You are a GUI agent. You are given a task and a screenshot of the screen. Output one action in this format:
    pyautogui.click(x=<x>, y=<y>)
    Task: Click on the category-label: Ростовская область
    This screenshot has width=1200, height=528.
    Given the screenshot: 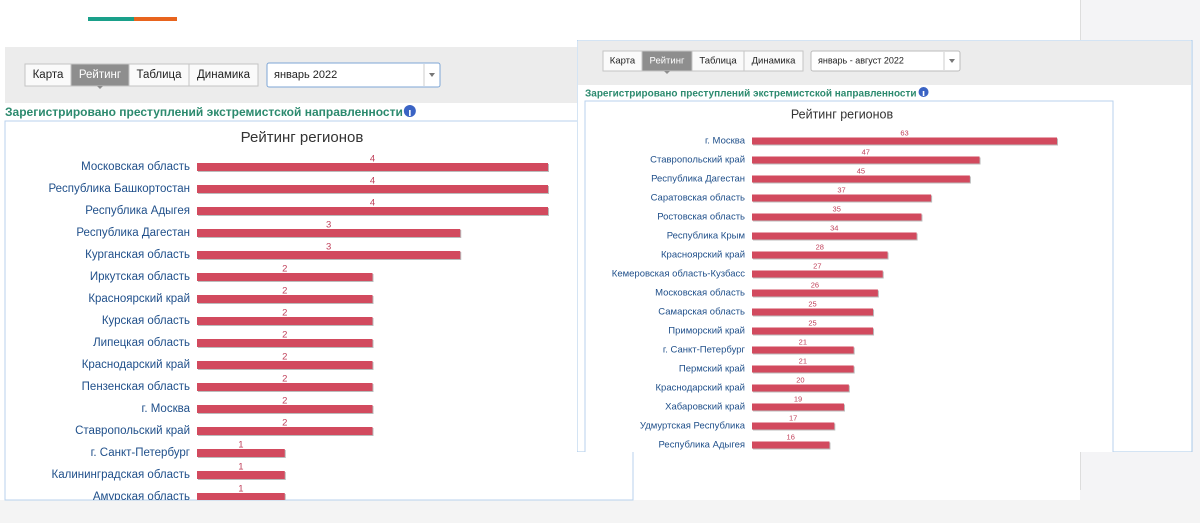 What is the action you would take?
    pyautogui.click(x=701, y=217)
    